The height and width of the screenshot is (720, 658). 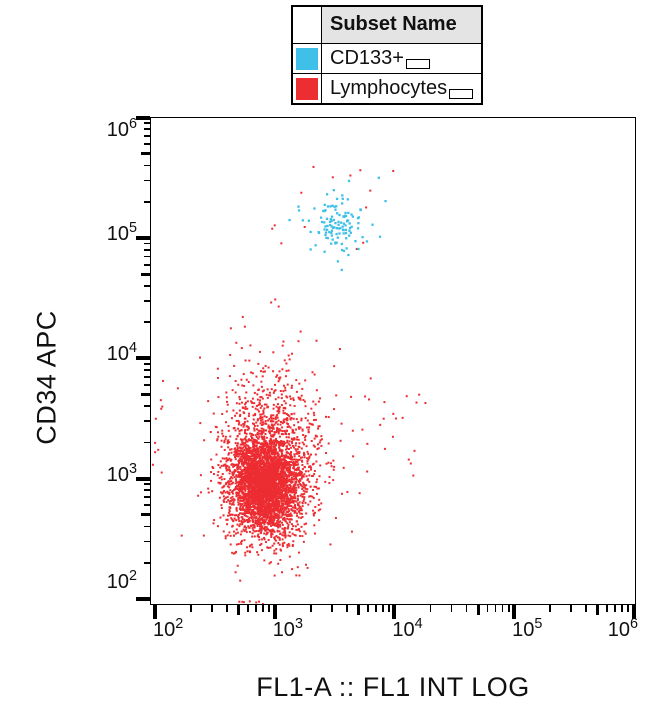 I want to click on legend-row-lymphocytes: Lymphocytes, so click(x=387, y=89).